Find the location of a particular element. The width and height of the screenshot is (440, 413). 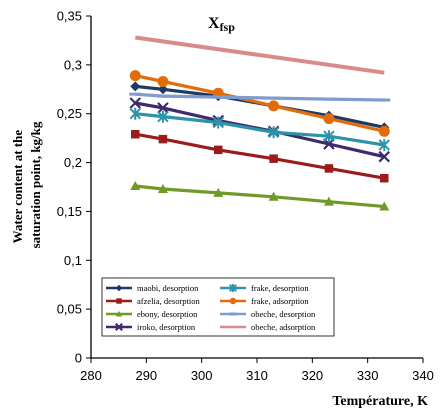

y-tick-label: 0,2 is located at coordinates (73, 162).